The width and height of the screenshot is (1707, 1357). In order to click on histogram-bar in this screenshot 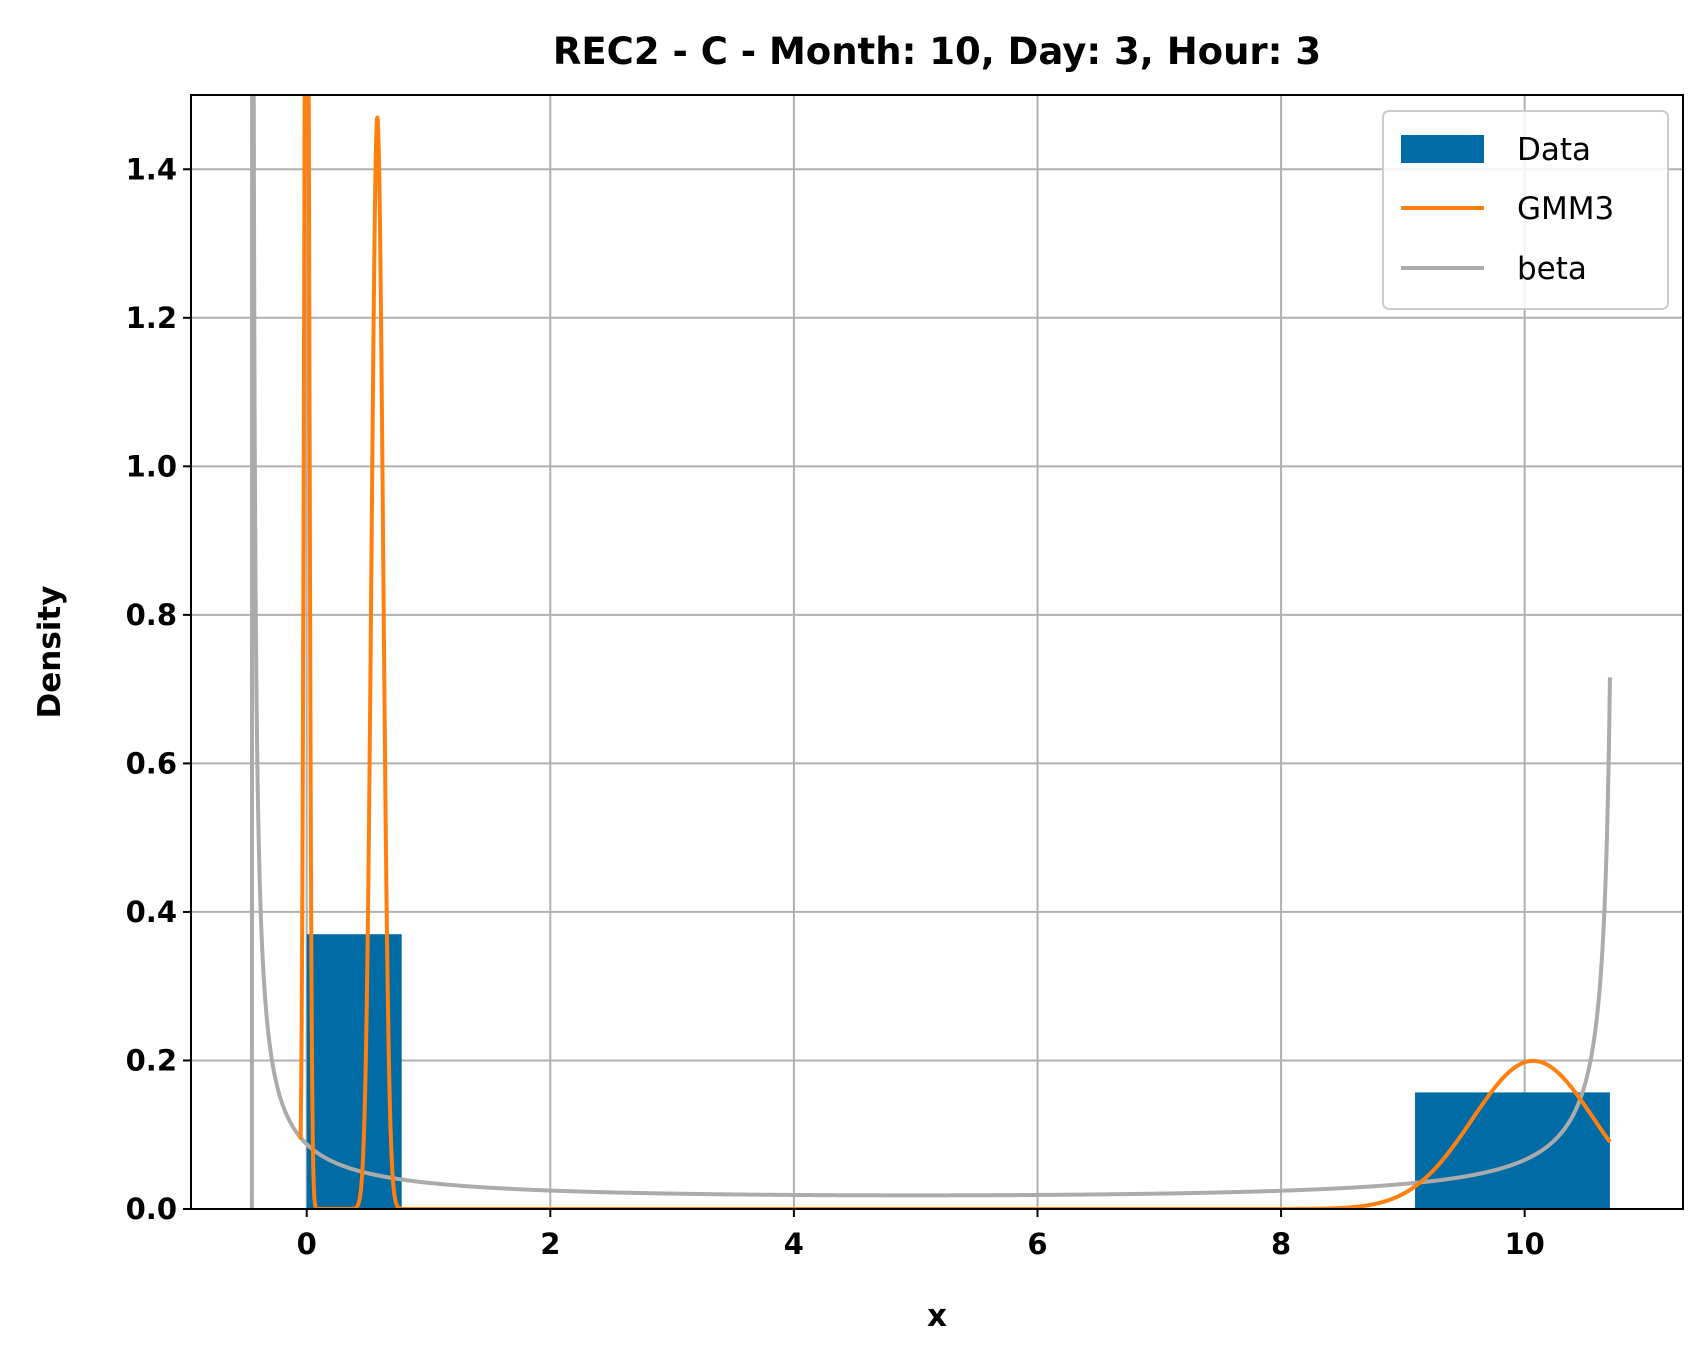, I will do `click(1512, 1150)`.